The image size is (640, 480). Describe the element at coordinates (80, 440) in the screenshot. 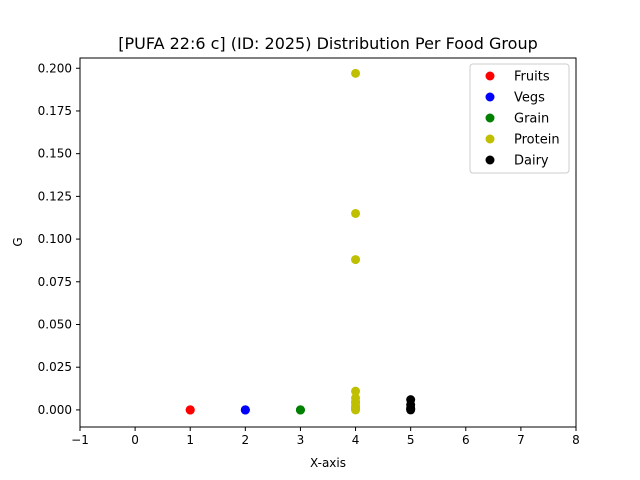

I see `x-tick-label: −1` at that location.